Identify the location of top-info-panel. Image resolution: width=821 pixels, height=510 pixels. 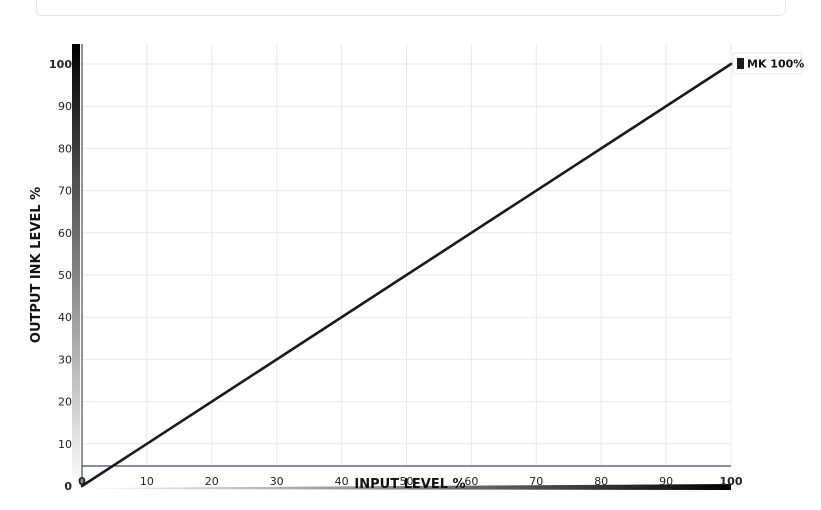
(411, 8).